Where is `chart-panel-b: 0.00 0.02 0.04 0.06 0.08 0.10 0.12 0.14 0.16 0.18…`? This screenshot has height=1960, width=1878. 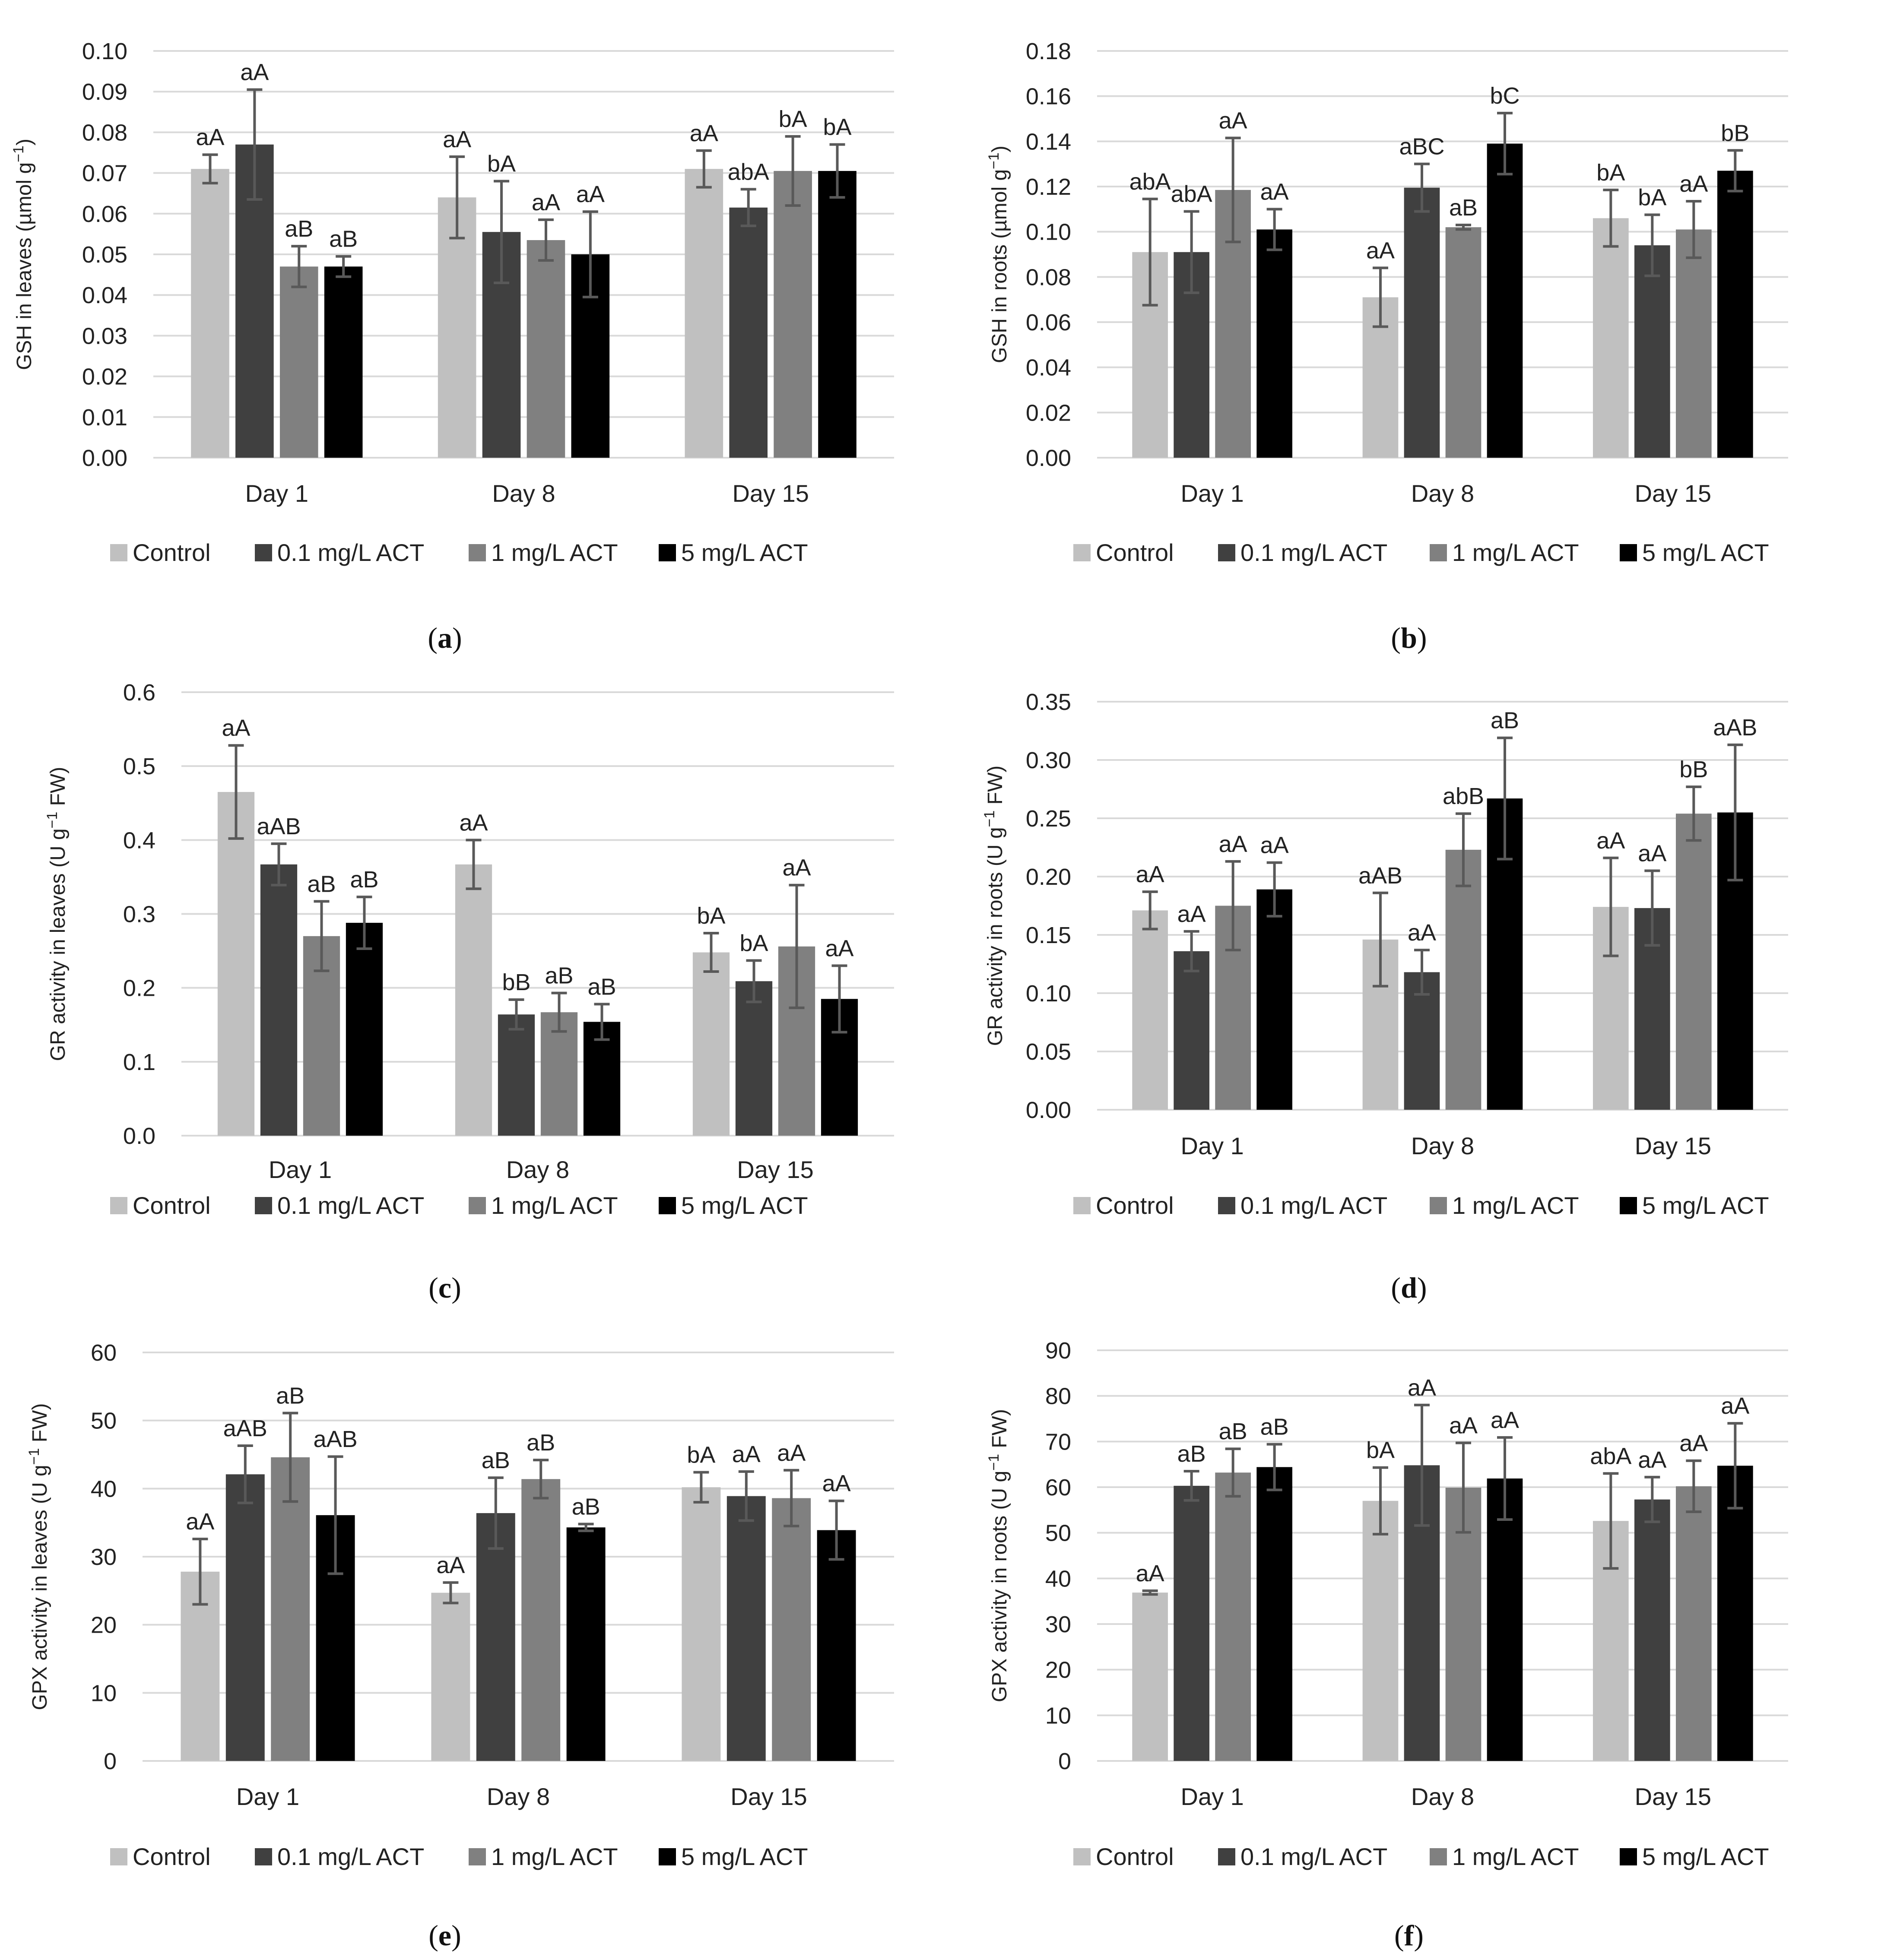
chart-panel-b: 0.00 0.02 0.04 0.06 0.08 0.10 0.12 0.14 0.16 0.18… is located at coordinates (1387, 346).